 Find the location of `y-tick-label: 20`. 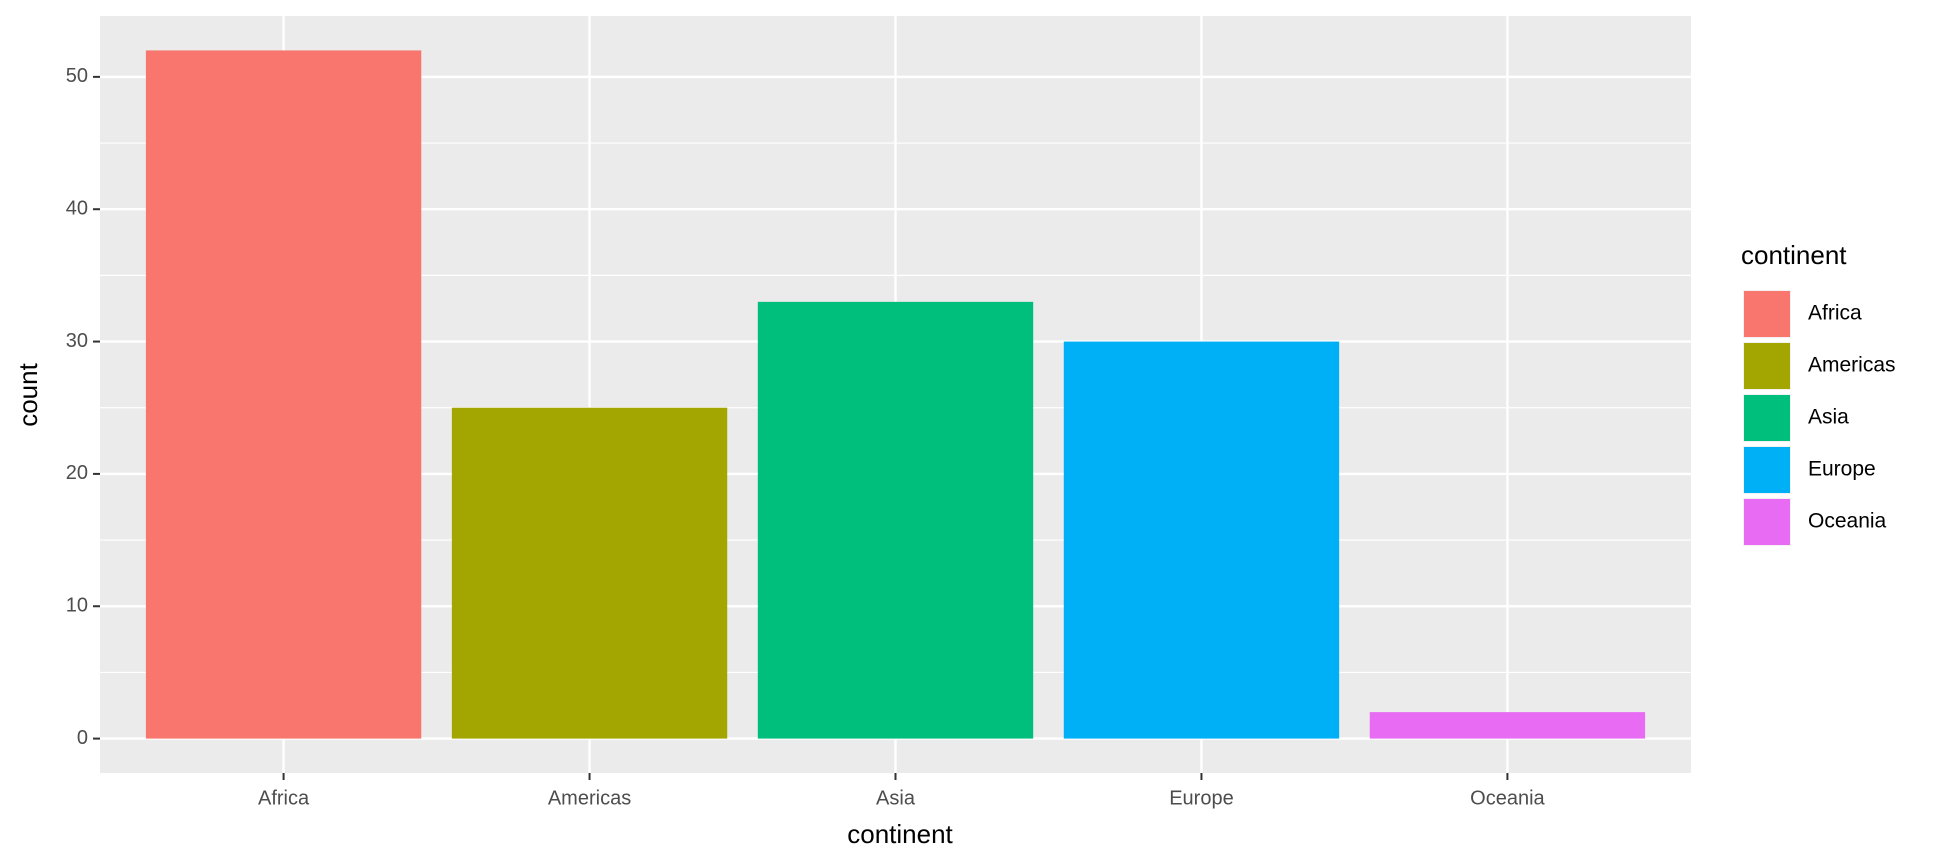

y-tick-label: 20 is located at coordinates (77, 473).